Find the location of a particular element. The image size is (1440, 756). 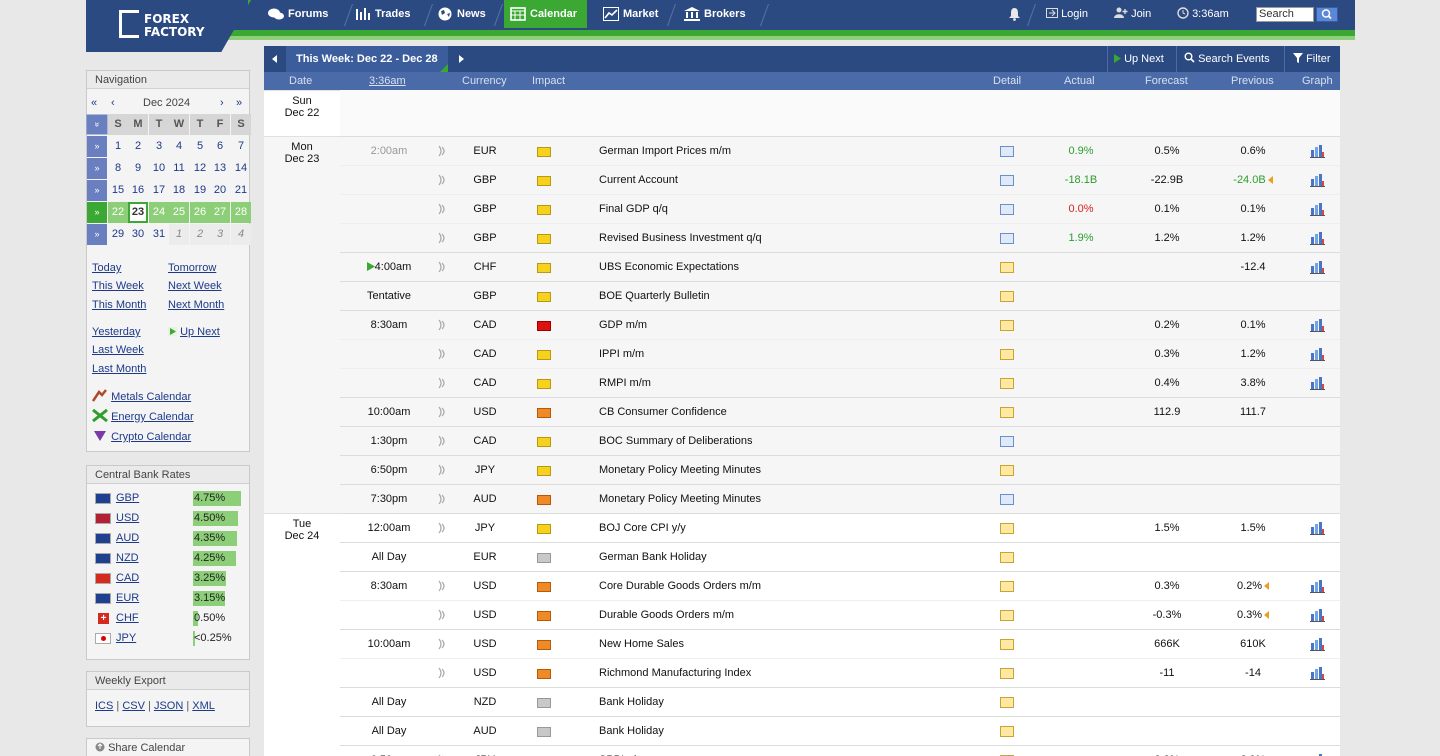

tab-brokers: Brokers is located at coordinates (717, 14).